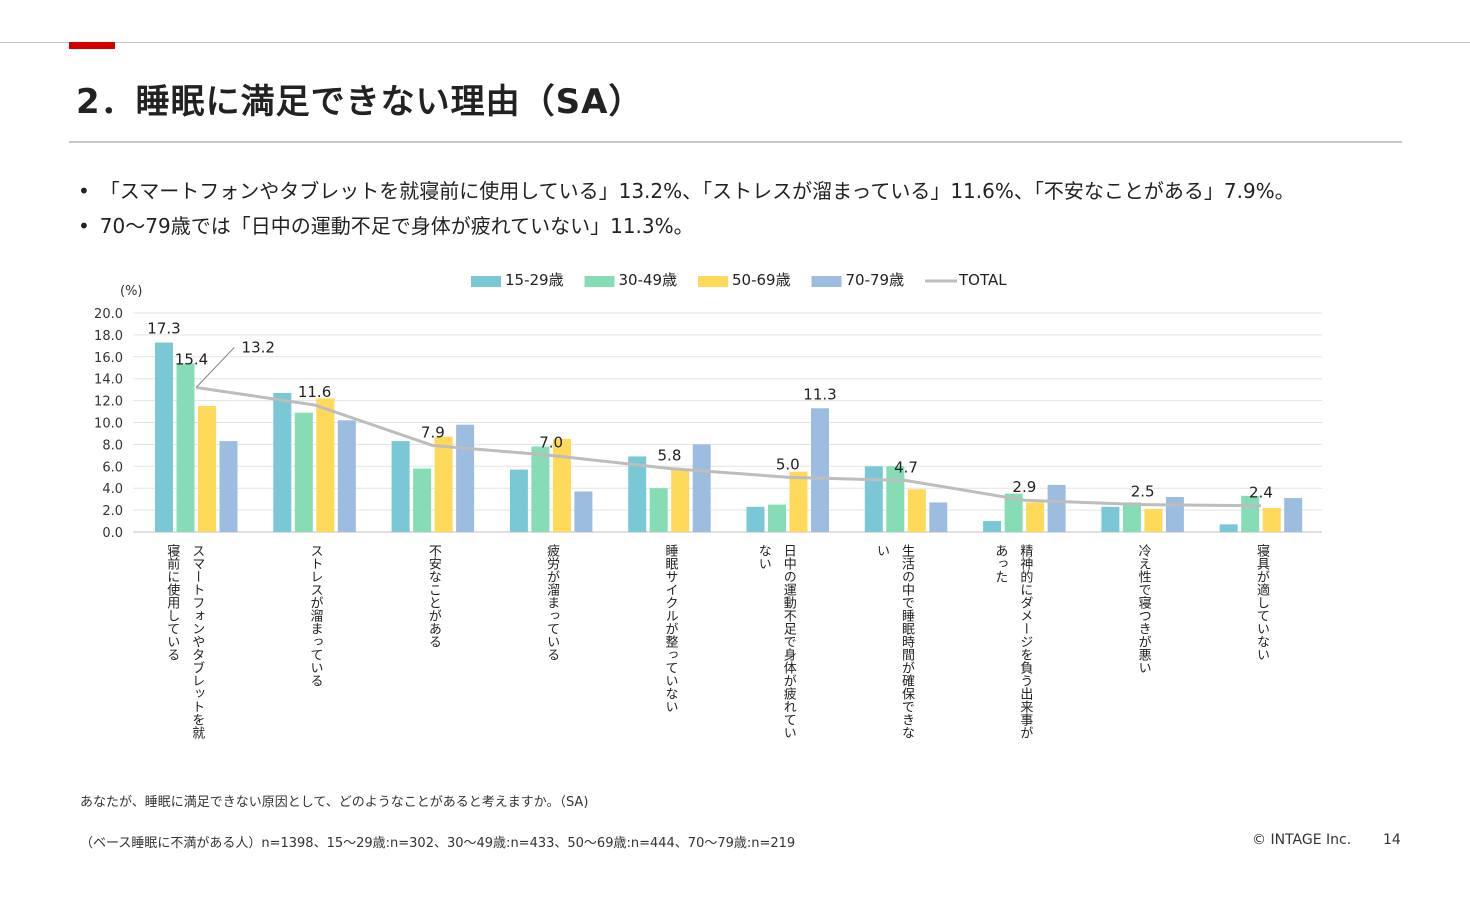  Describe the element at coordinates (131, 291) in the screenshot. I see `y-axis-unit: (%)` at that location.